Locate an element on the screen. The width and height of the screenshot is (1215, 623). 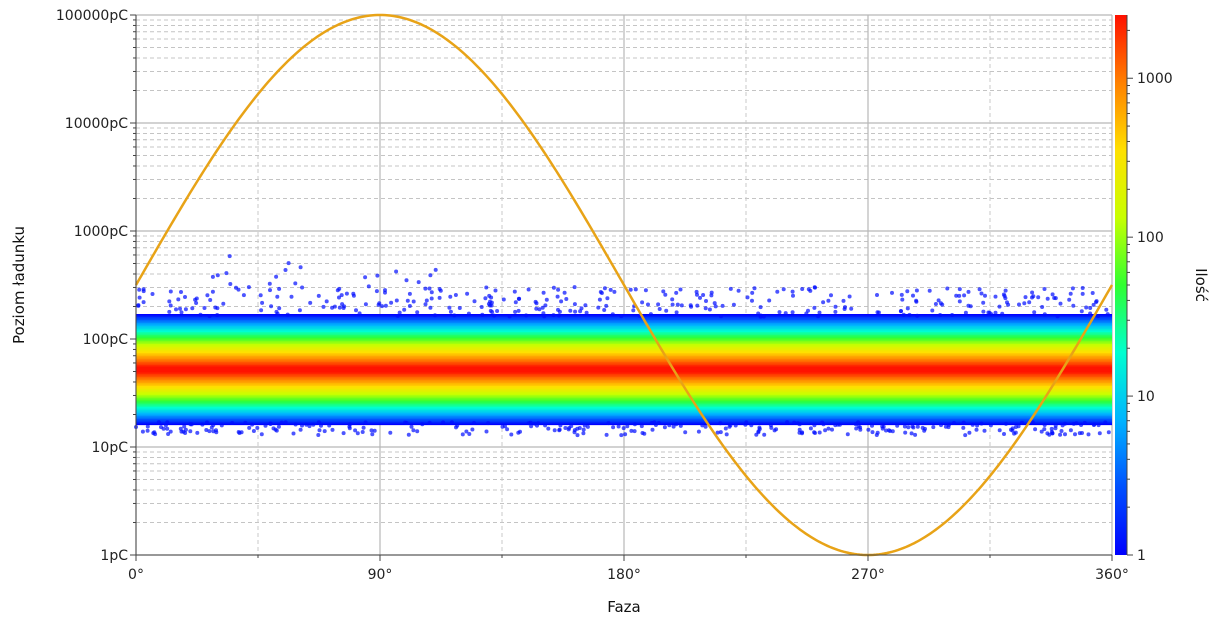
y-tick-label: 1pC is located at coordinates (114, 556).